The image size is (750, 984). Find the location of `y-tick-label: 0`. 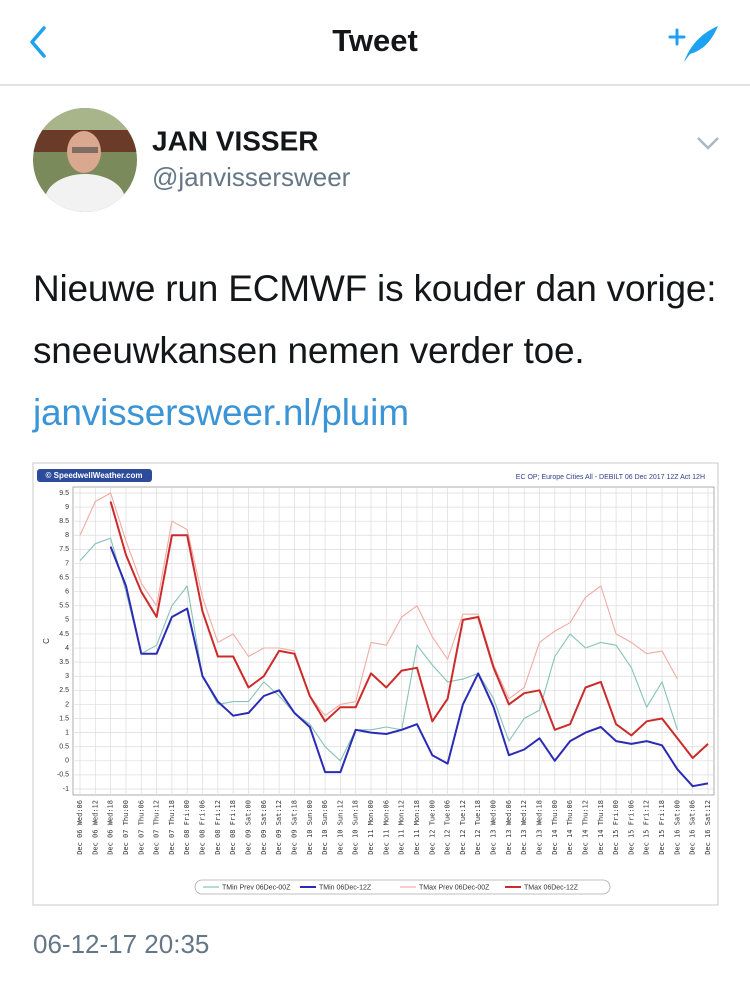

y-tick-label: 0 is located at coordinates (67, 761).